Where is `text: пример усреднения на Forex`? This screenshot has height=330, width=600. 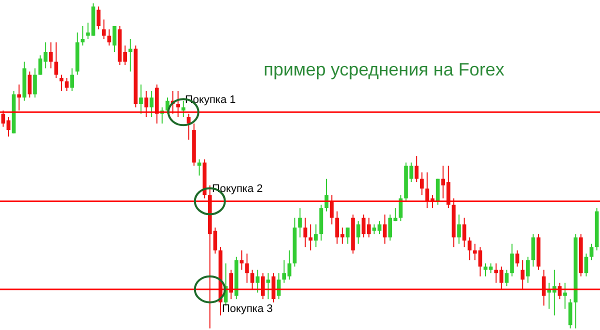 text: пример усреднения на Forex is located at coordinates (384, 70).